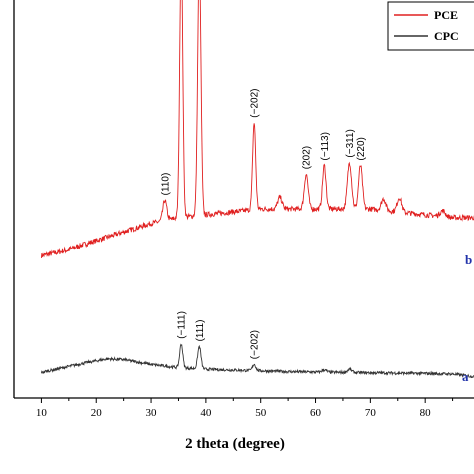  I want to click on peak-label: (220), so click(361, 148).